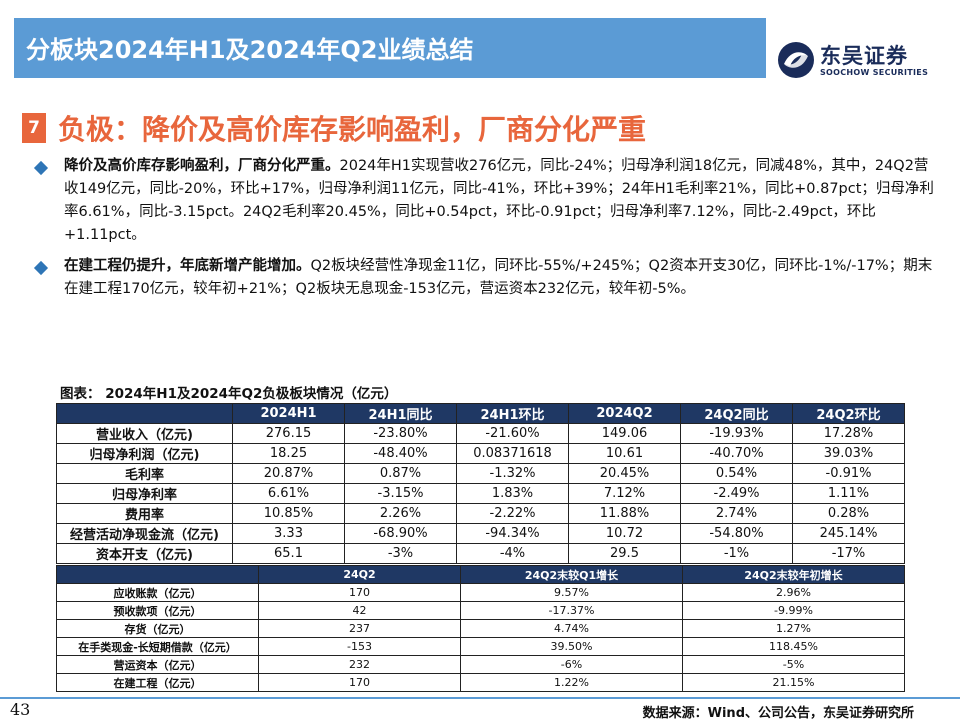 The height and width of the screenshot is (721, 960). I want to click on table-cell: 2.74%, so click(736, 513).